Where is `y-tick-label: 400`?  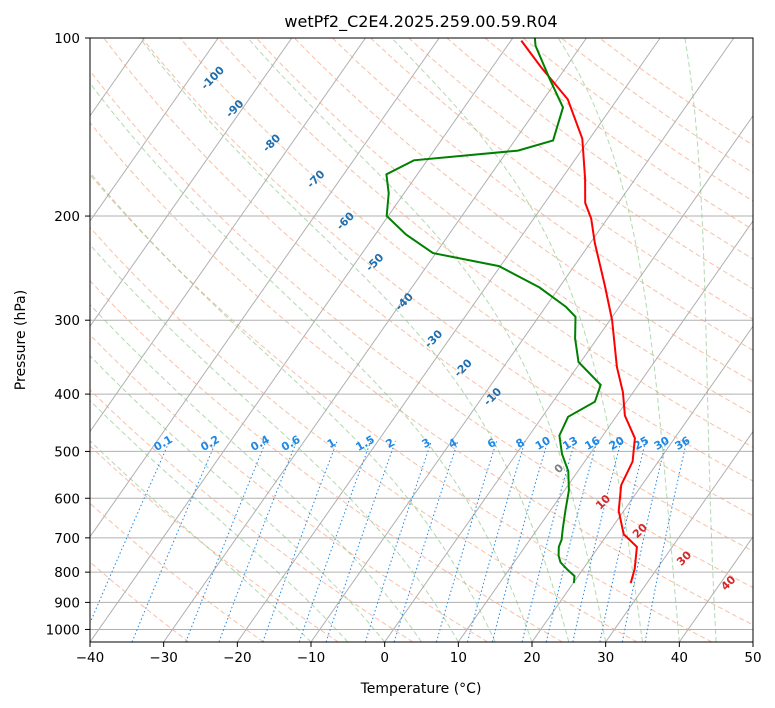
y-tick-label: 400 is located at coordinates (67, 395).